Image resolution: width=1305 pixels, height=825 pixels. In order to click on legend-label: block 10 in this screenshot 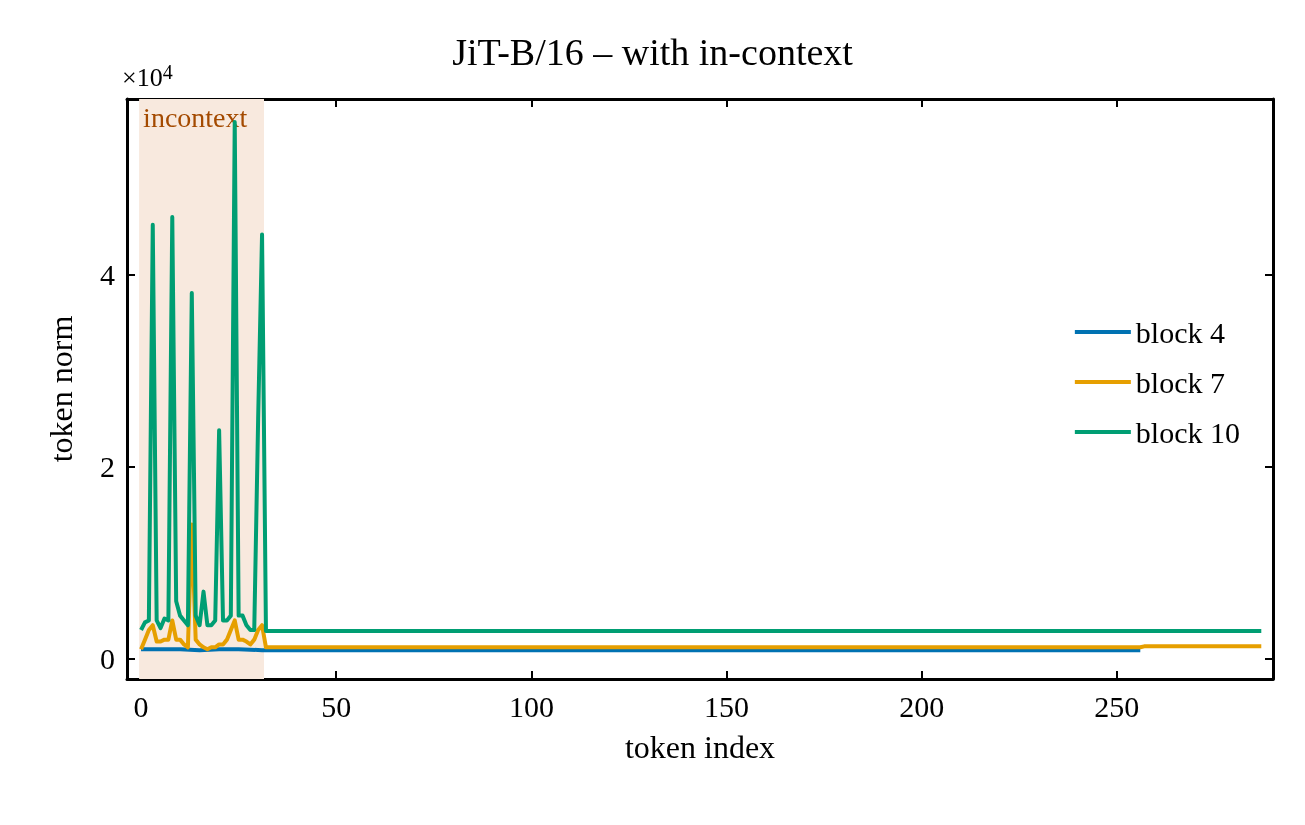, I will do `click(1188, 432)`.